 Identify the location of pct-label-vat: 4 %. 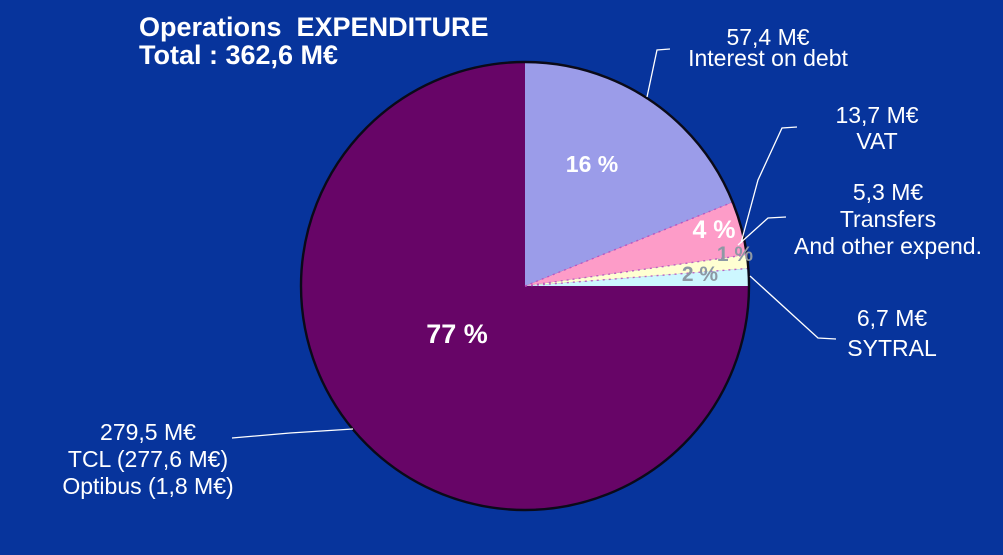
(713, 230).